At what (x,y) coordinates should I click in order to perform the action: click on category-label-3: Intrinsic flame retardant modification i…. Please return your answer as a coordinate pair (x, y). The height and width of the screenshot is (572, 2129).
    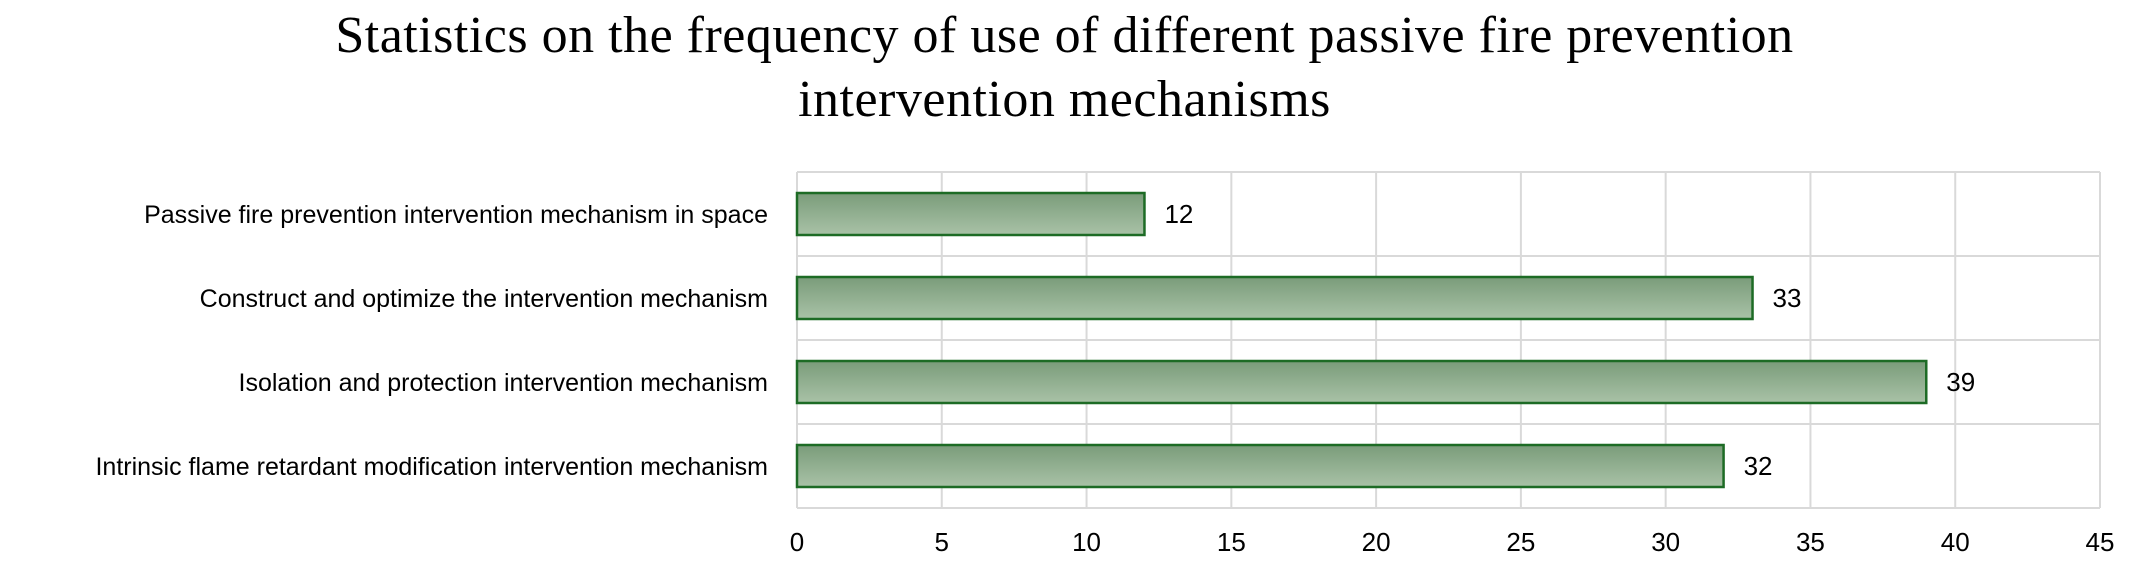
    Looking at the image, I should click on (431, 467).